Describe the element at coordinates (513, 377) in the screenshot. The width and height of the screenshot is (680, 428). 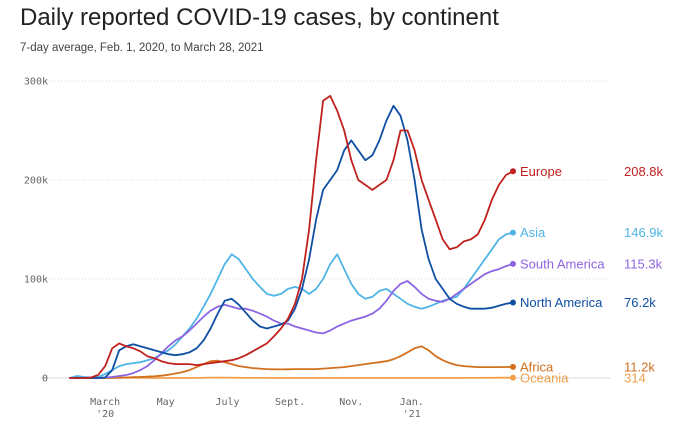
I see `series-end-dot-oceania` at that location.